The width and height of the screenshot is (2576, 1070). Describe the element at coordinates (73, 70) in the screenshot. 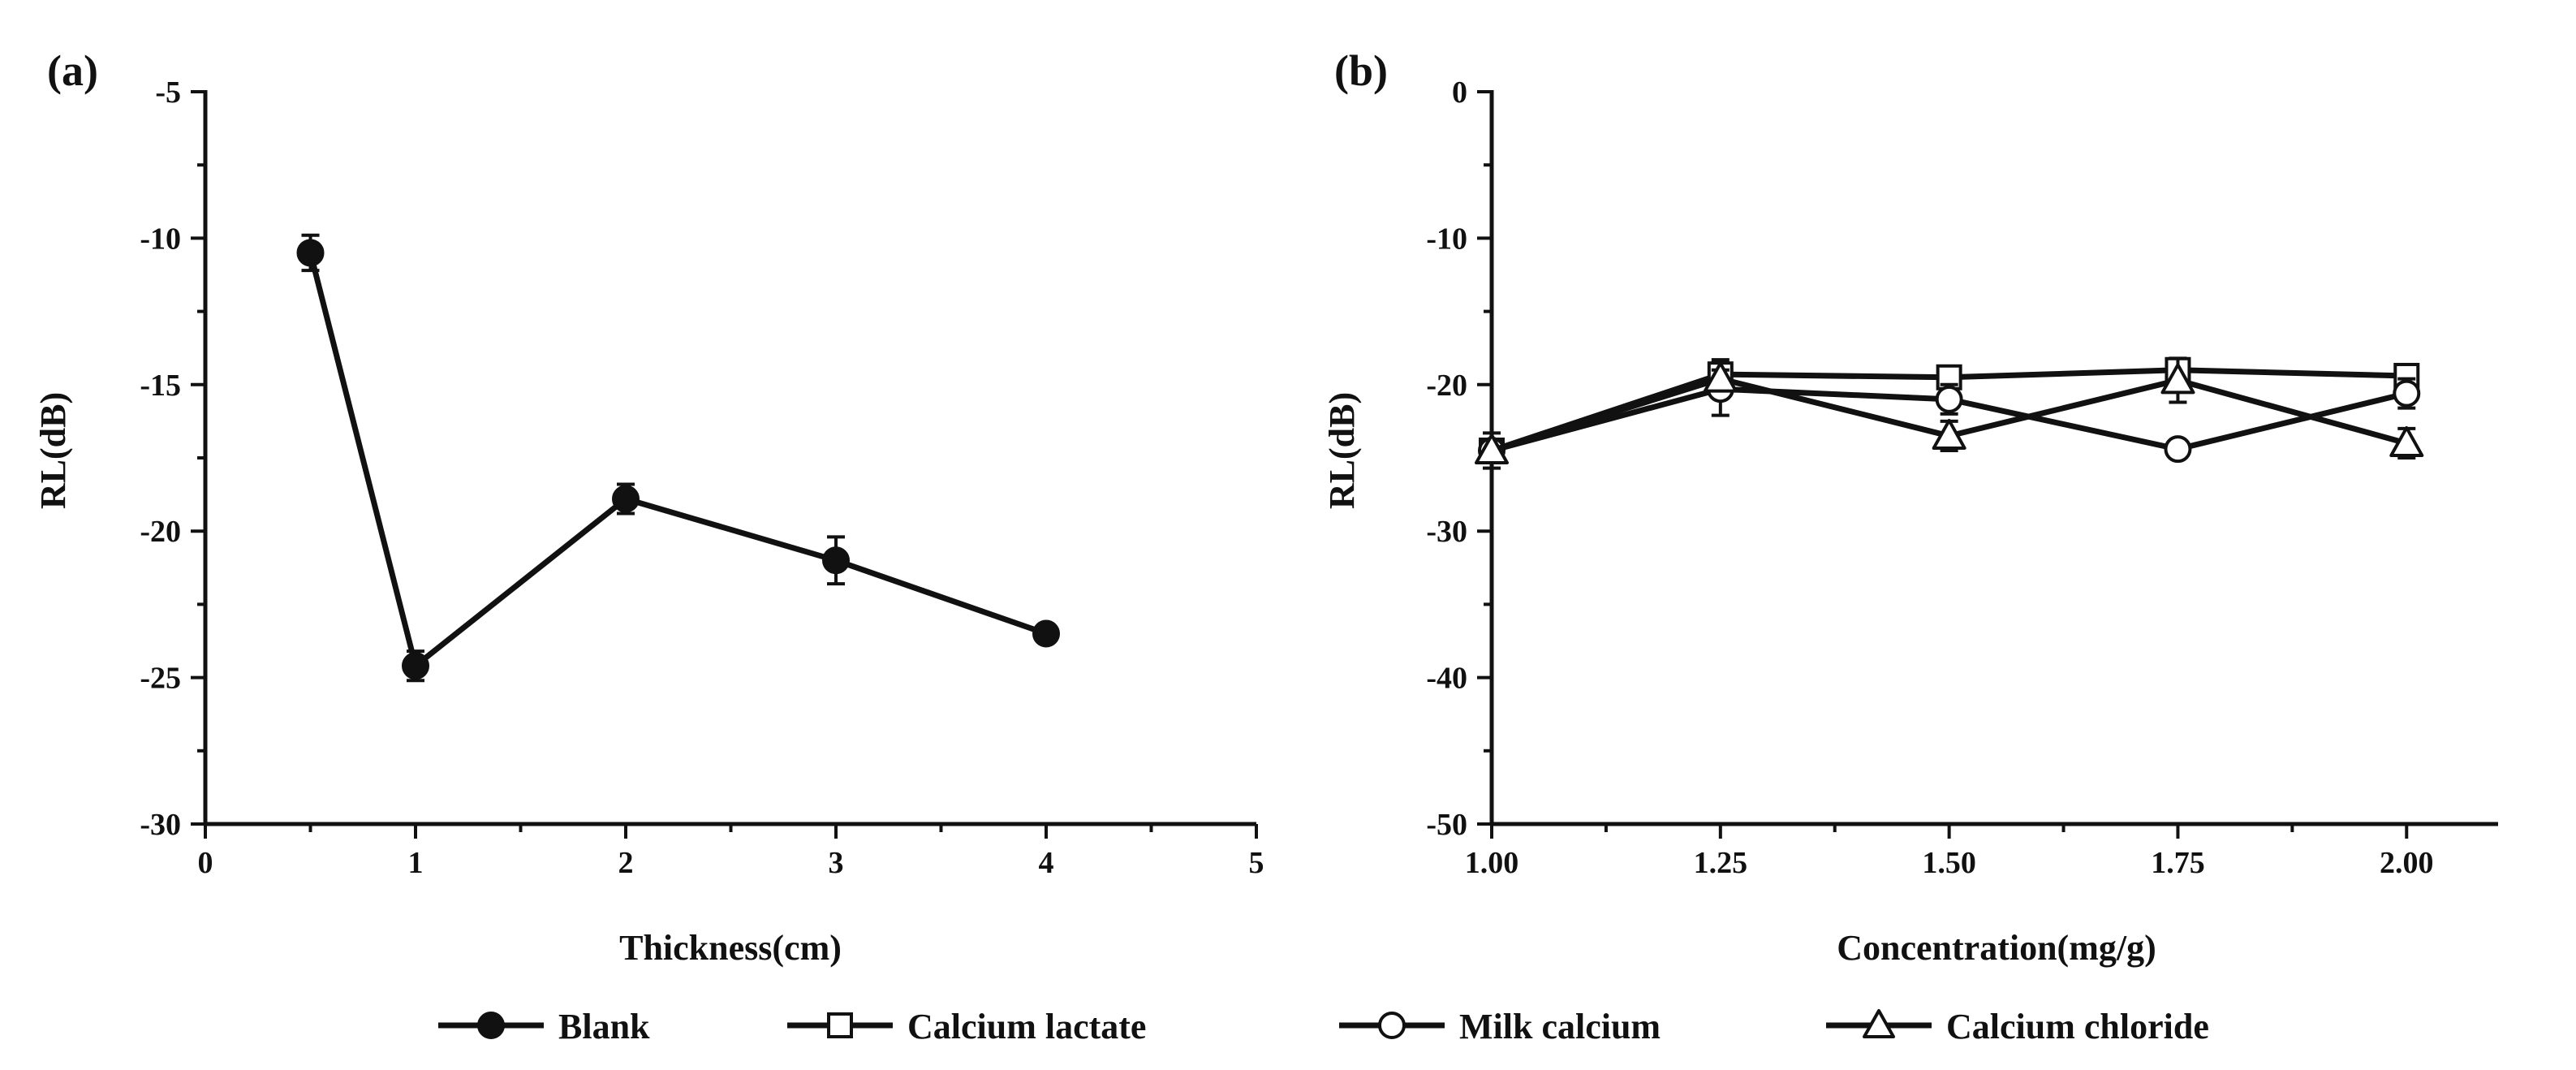

I see `panel-a-label: (a)` at that location.